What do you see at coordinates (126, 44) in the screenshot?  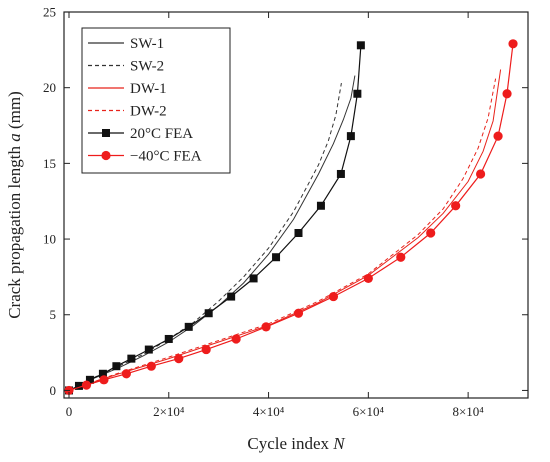 I see `legend-item: SW-1` at bounding box center [126, 44].